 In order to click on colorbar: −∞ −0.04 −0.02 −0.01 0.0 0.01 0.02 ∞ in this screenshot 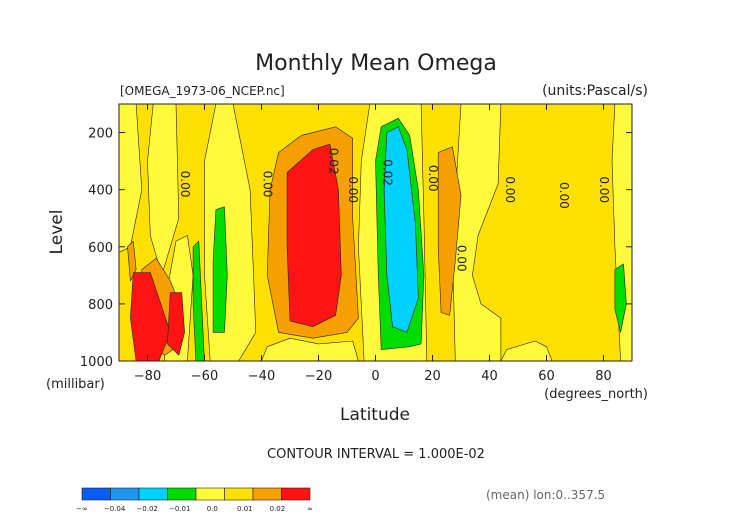, I will do `click(194, 500)`.